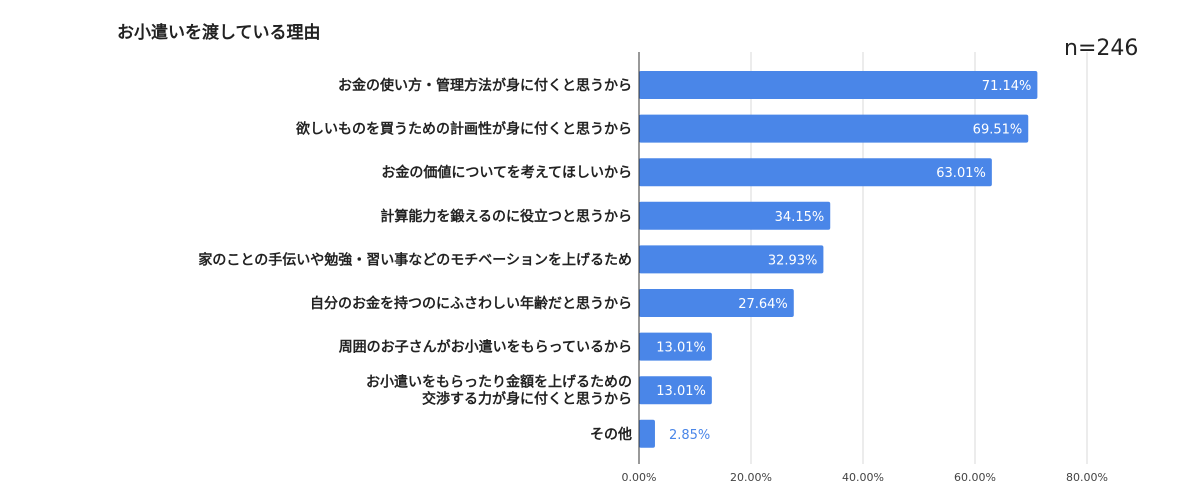 The image size is (1200, 501). I want to click on category-label: その他, so click(611, 434).